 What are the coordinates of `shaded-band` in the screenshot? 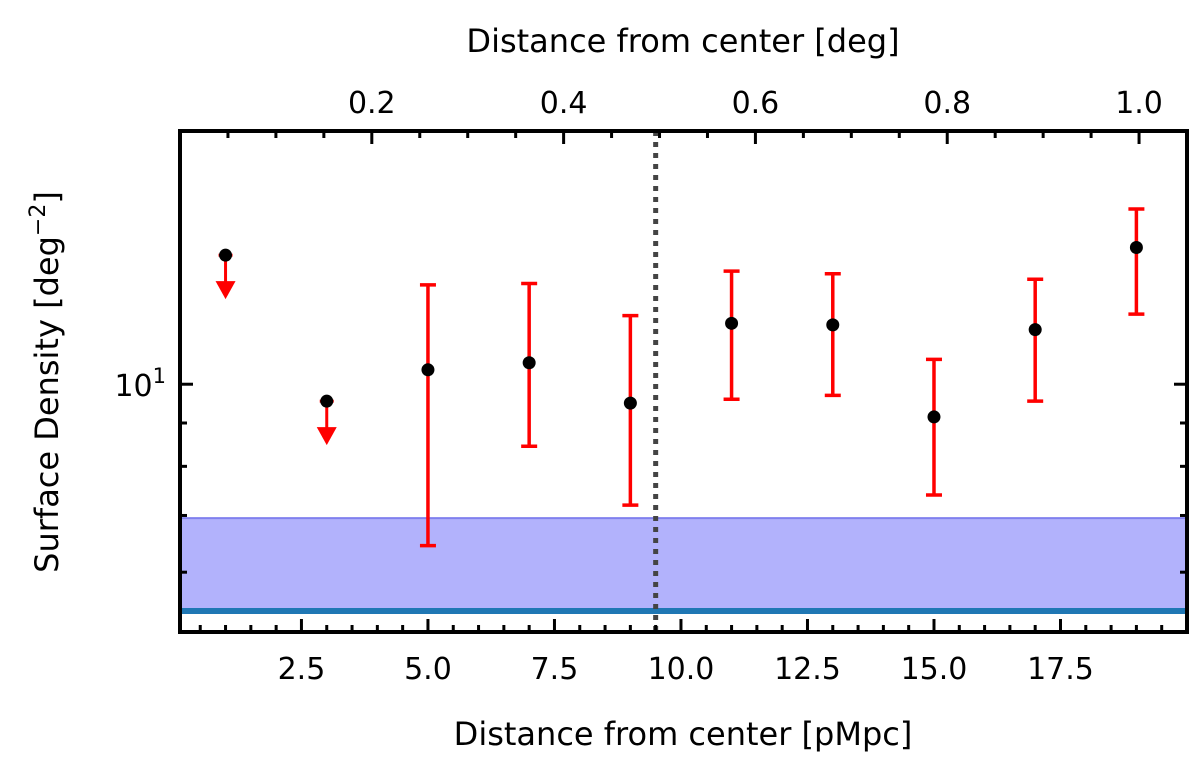 It's located at (683, 564).